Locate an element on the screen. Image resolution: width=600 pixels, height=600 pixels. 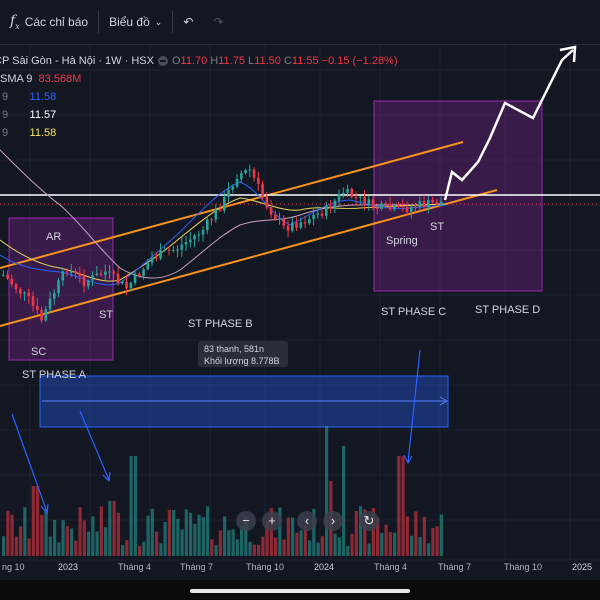
volume-range-arrowhead is located at coordinates (444, 401).